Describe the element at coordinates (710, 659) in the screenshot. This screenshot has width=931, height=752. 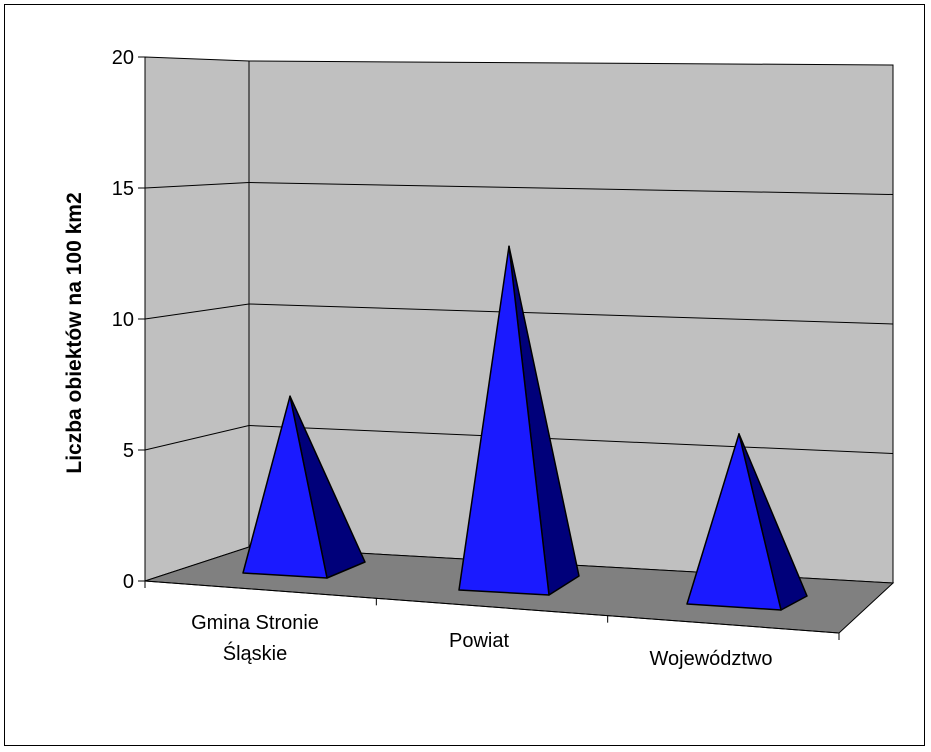
I see `x-category-label: Województwo` at that location.